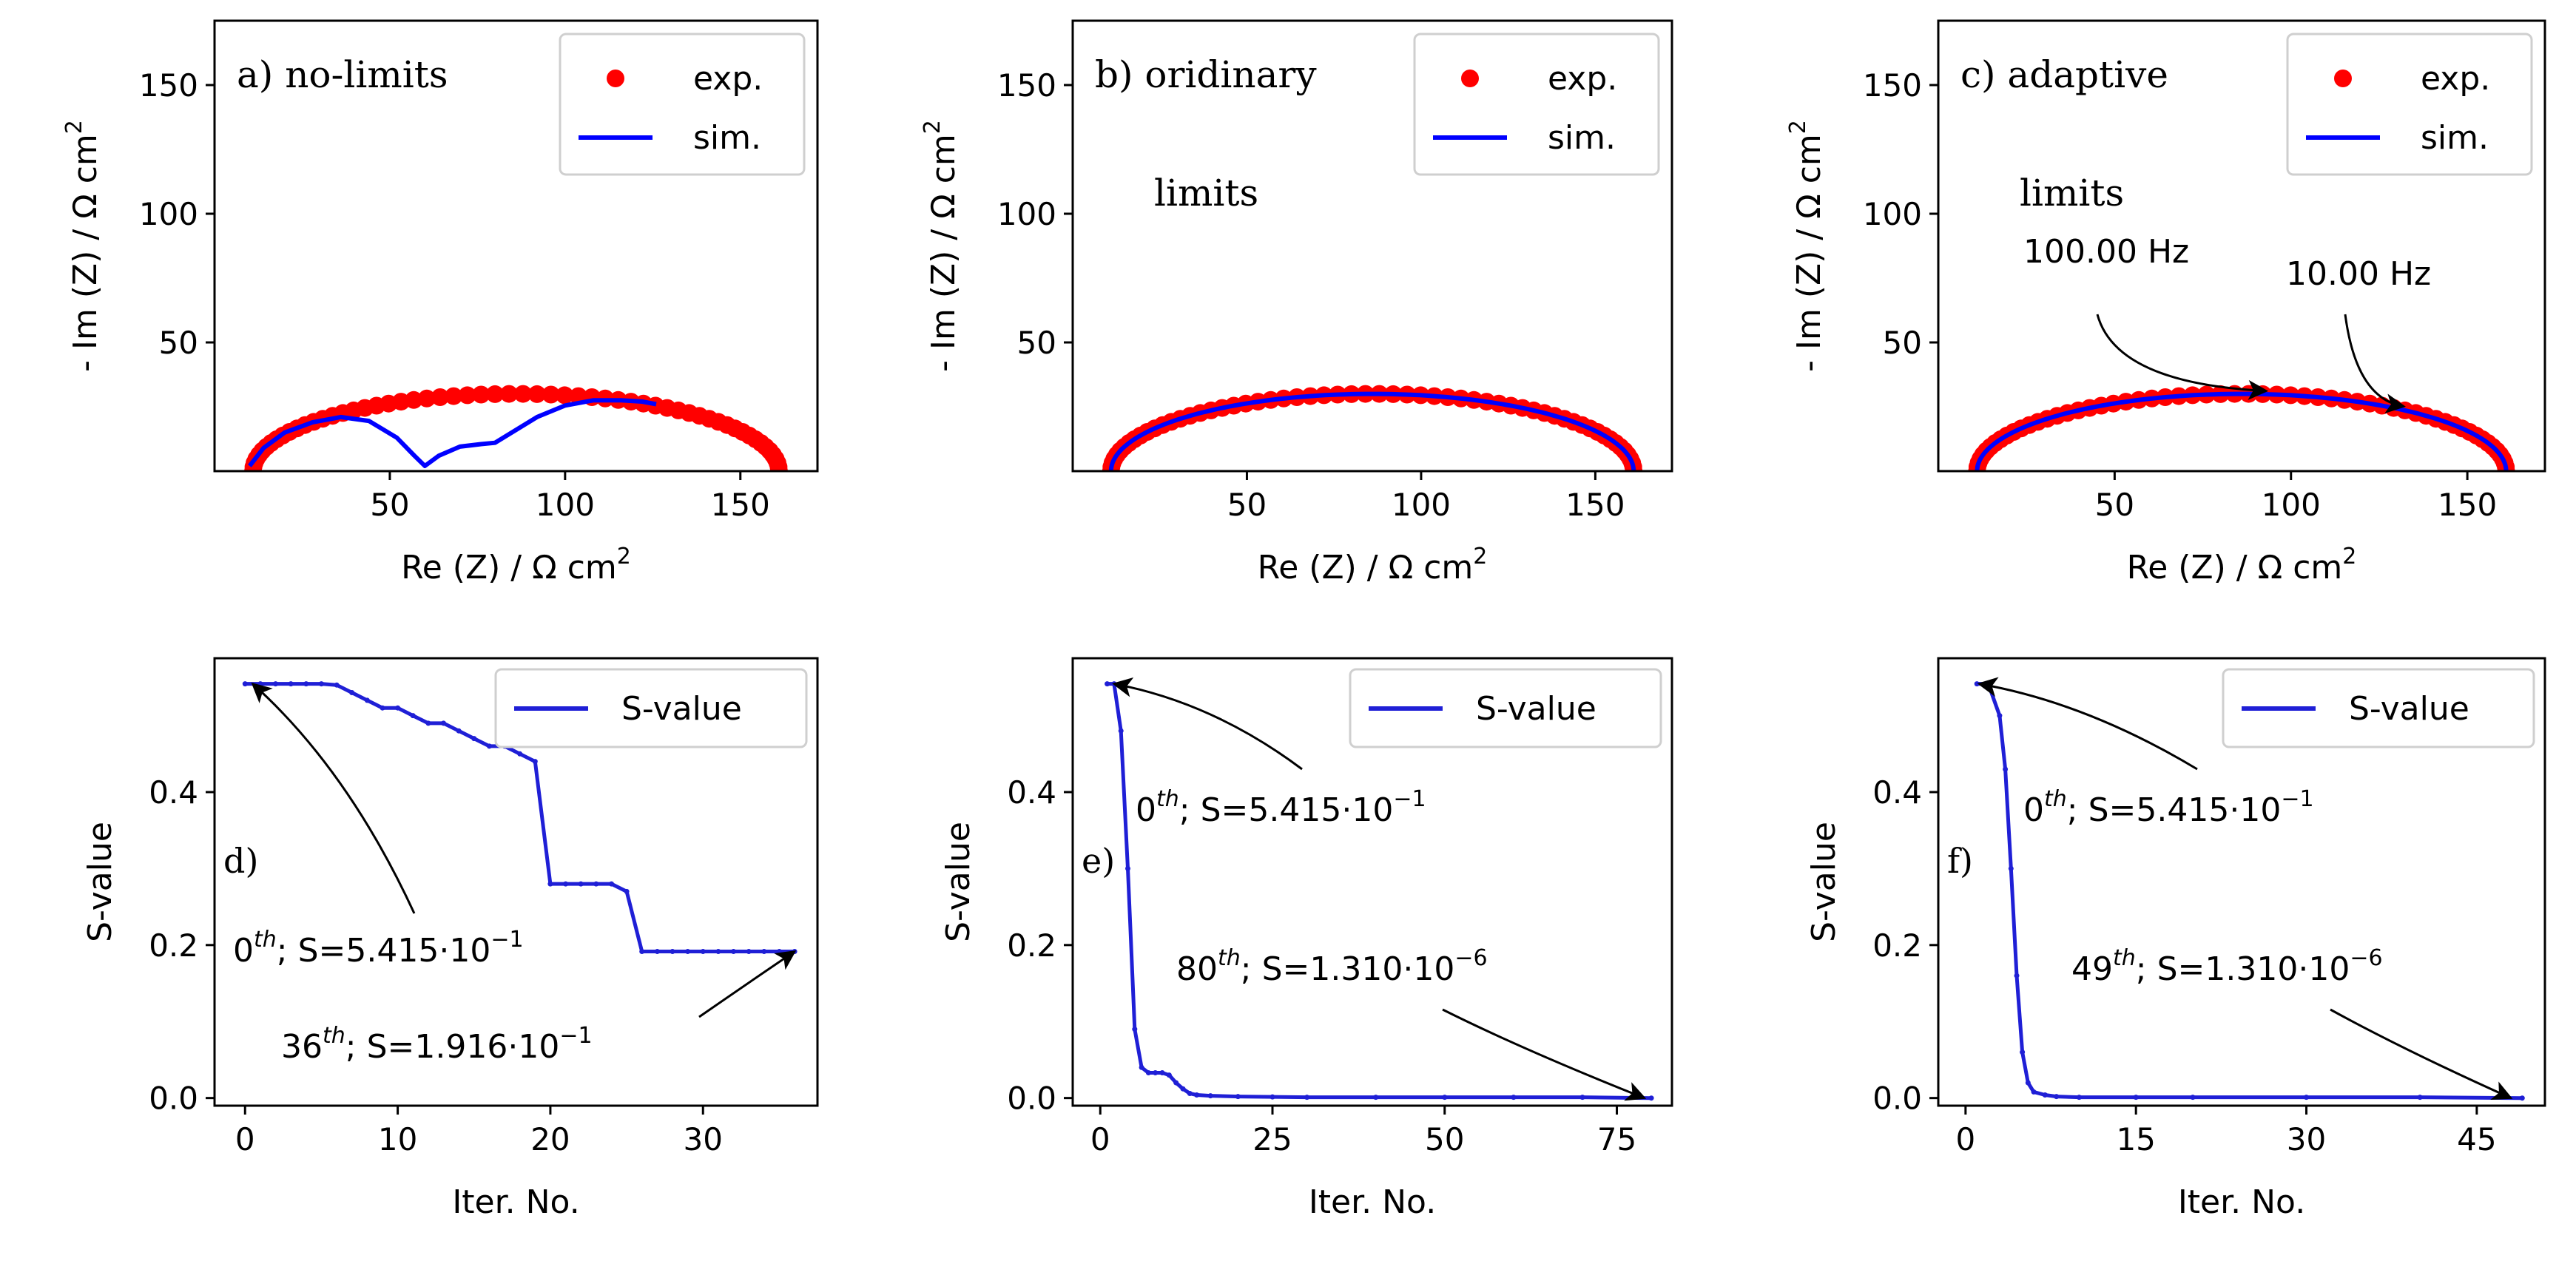 This screenshot has width=2576, height=1261. Describe the element at coordinates (2242, 565) in the screenshot. I see `x-axis-label: Re (Z) / Ω cm2` at that location.